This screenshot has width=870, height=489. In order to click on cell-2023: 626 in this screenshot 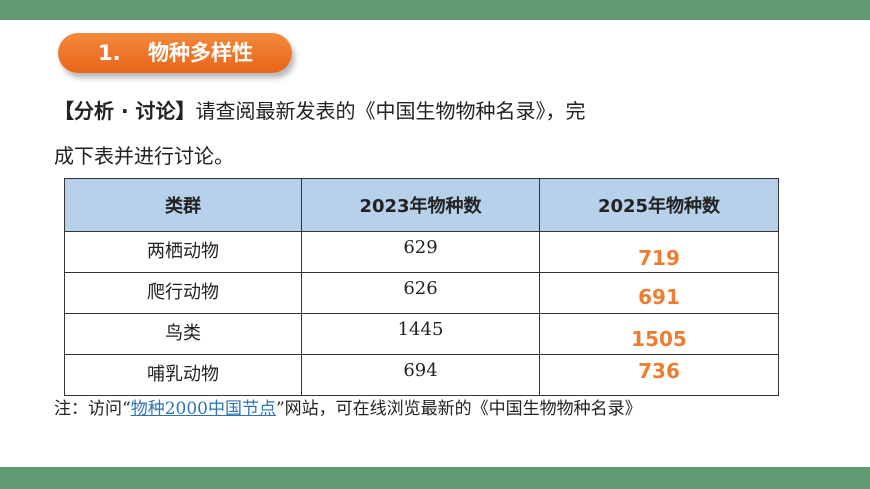, I will do `click(420, 293)`.